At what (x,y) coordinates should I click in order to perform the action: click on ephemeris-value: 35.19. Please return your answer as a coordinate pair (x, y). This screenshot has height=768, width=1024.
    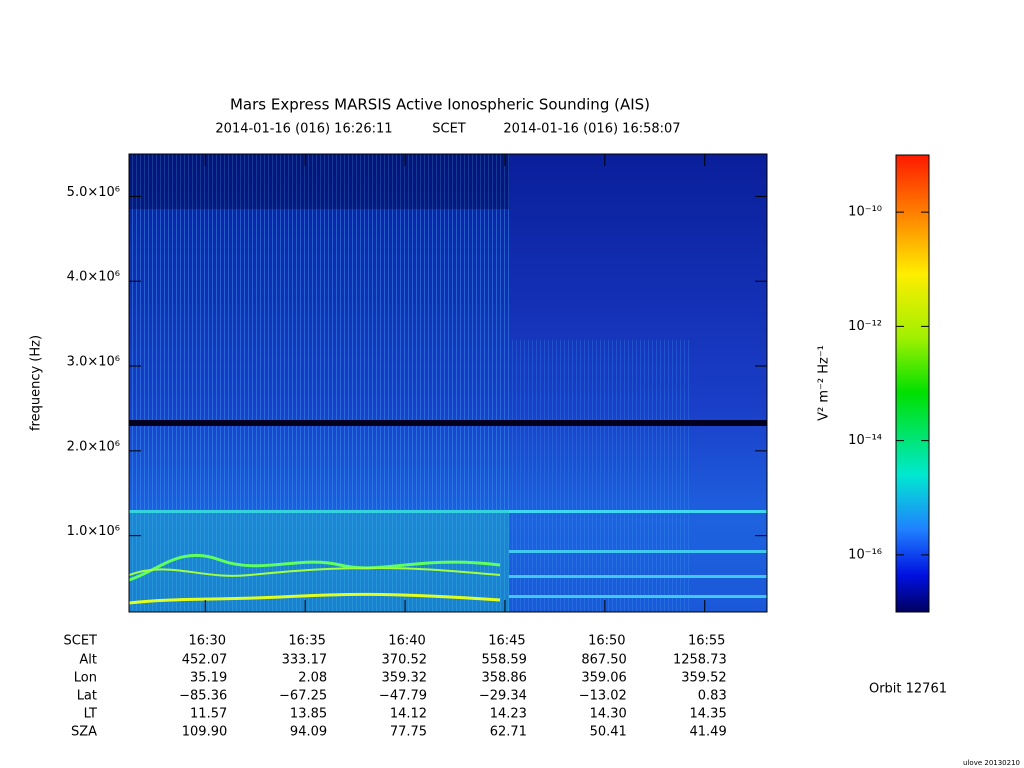
    Looking at the image, I should click on (208, 678).